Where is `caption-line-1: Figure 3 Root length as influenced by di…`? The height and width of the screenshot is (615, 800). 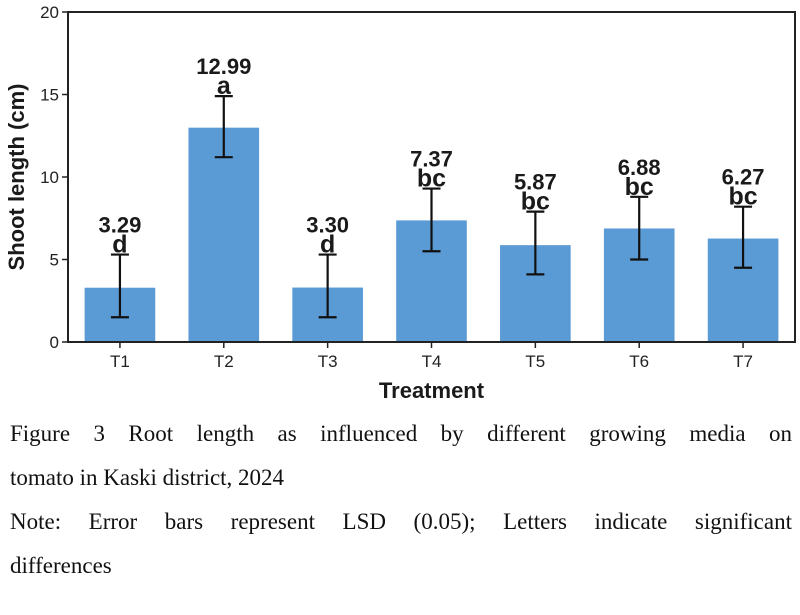
caption-line-1: Figure 3 Root length as influenced by di… is located at coordinates (401, 433).